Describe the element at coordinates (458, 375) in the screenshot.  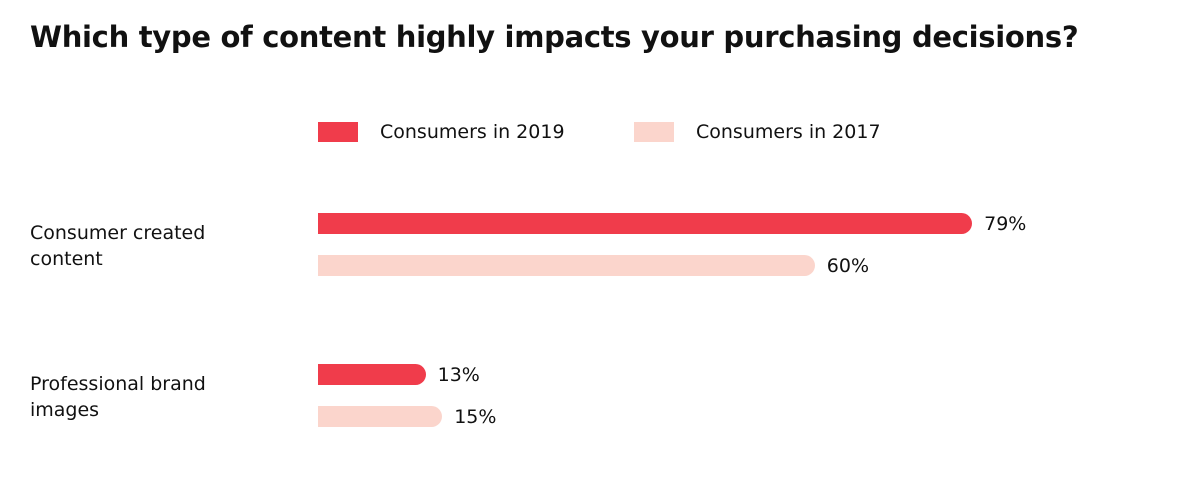
I see `value-label: 13%` at that location.